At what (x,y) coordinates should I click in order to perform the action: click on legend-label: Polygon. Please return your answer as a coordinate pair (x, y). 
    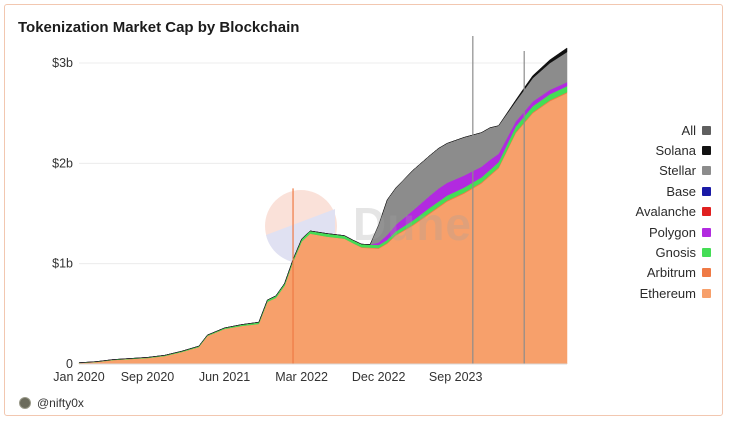
    Looking at the image, I should click on (672, 232).